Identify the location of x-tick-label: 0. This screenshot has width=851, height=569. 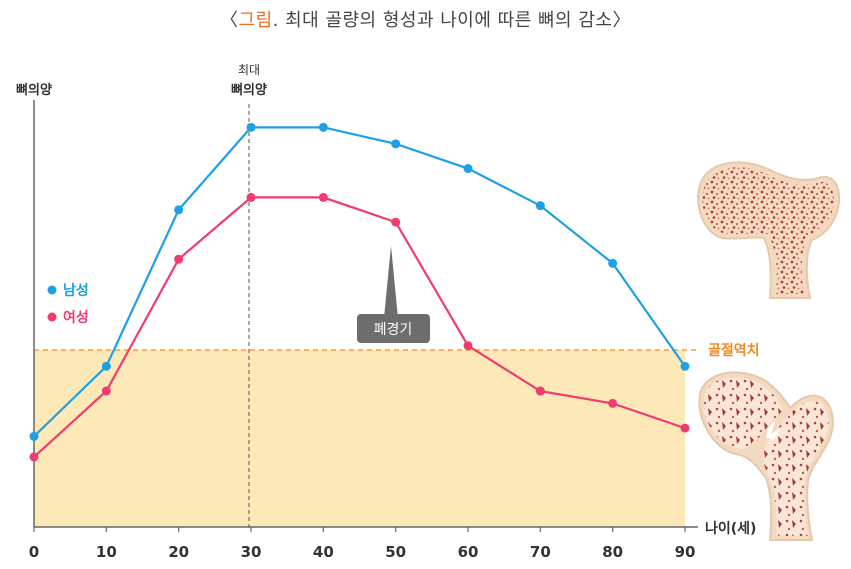
(34, 552).